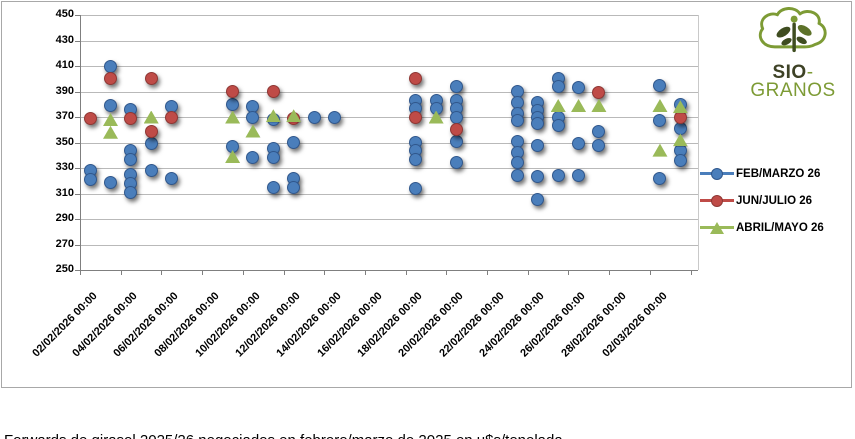  I want to click on legend-item-abril-mayo: ABRIL/MAYO 26, so click(775, 227).